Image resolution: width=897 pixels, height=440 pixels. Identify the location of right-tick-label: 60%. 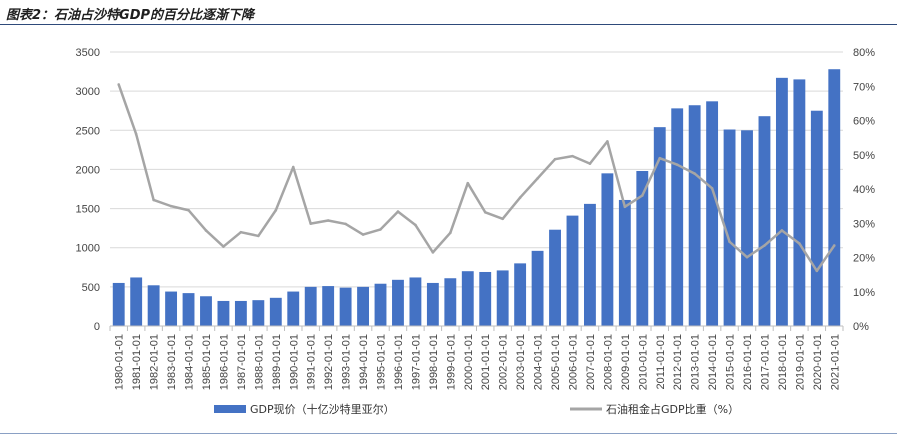
(864, 122).